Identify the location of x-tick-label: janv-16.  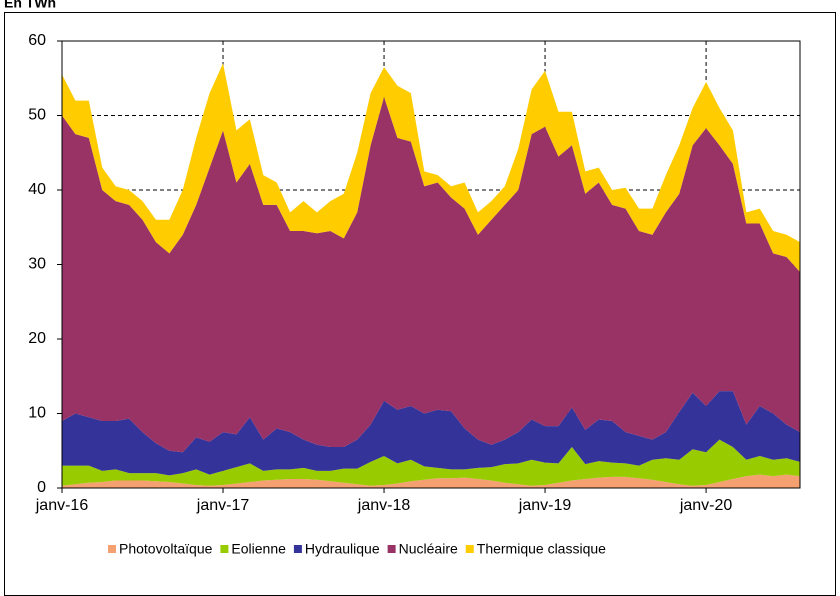
(62, 505).